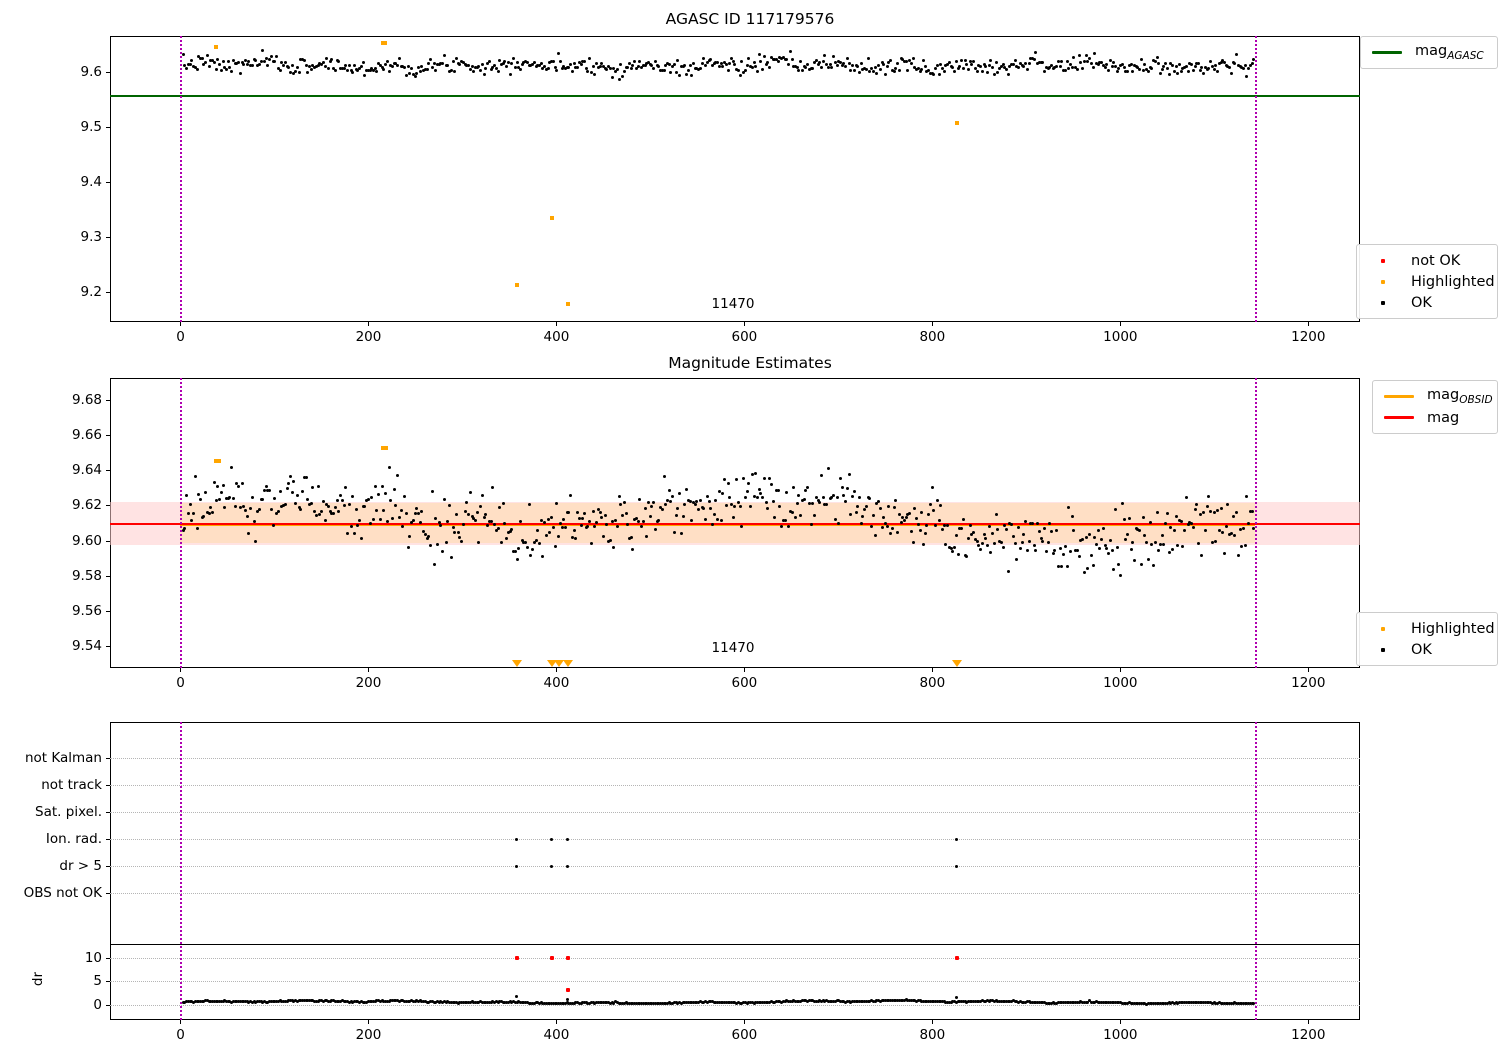  I want to click on legend-mag-lines: magOBSID mag, so click(1435, 407).